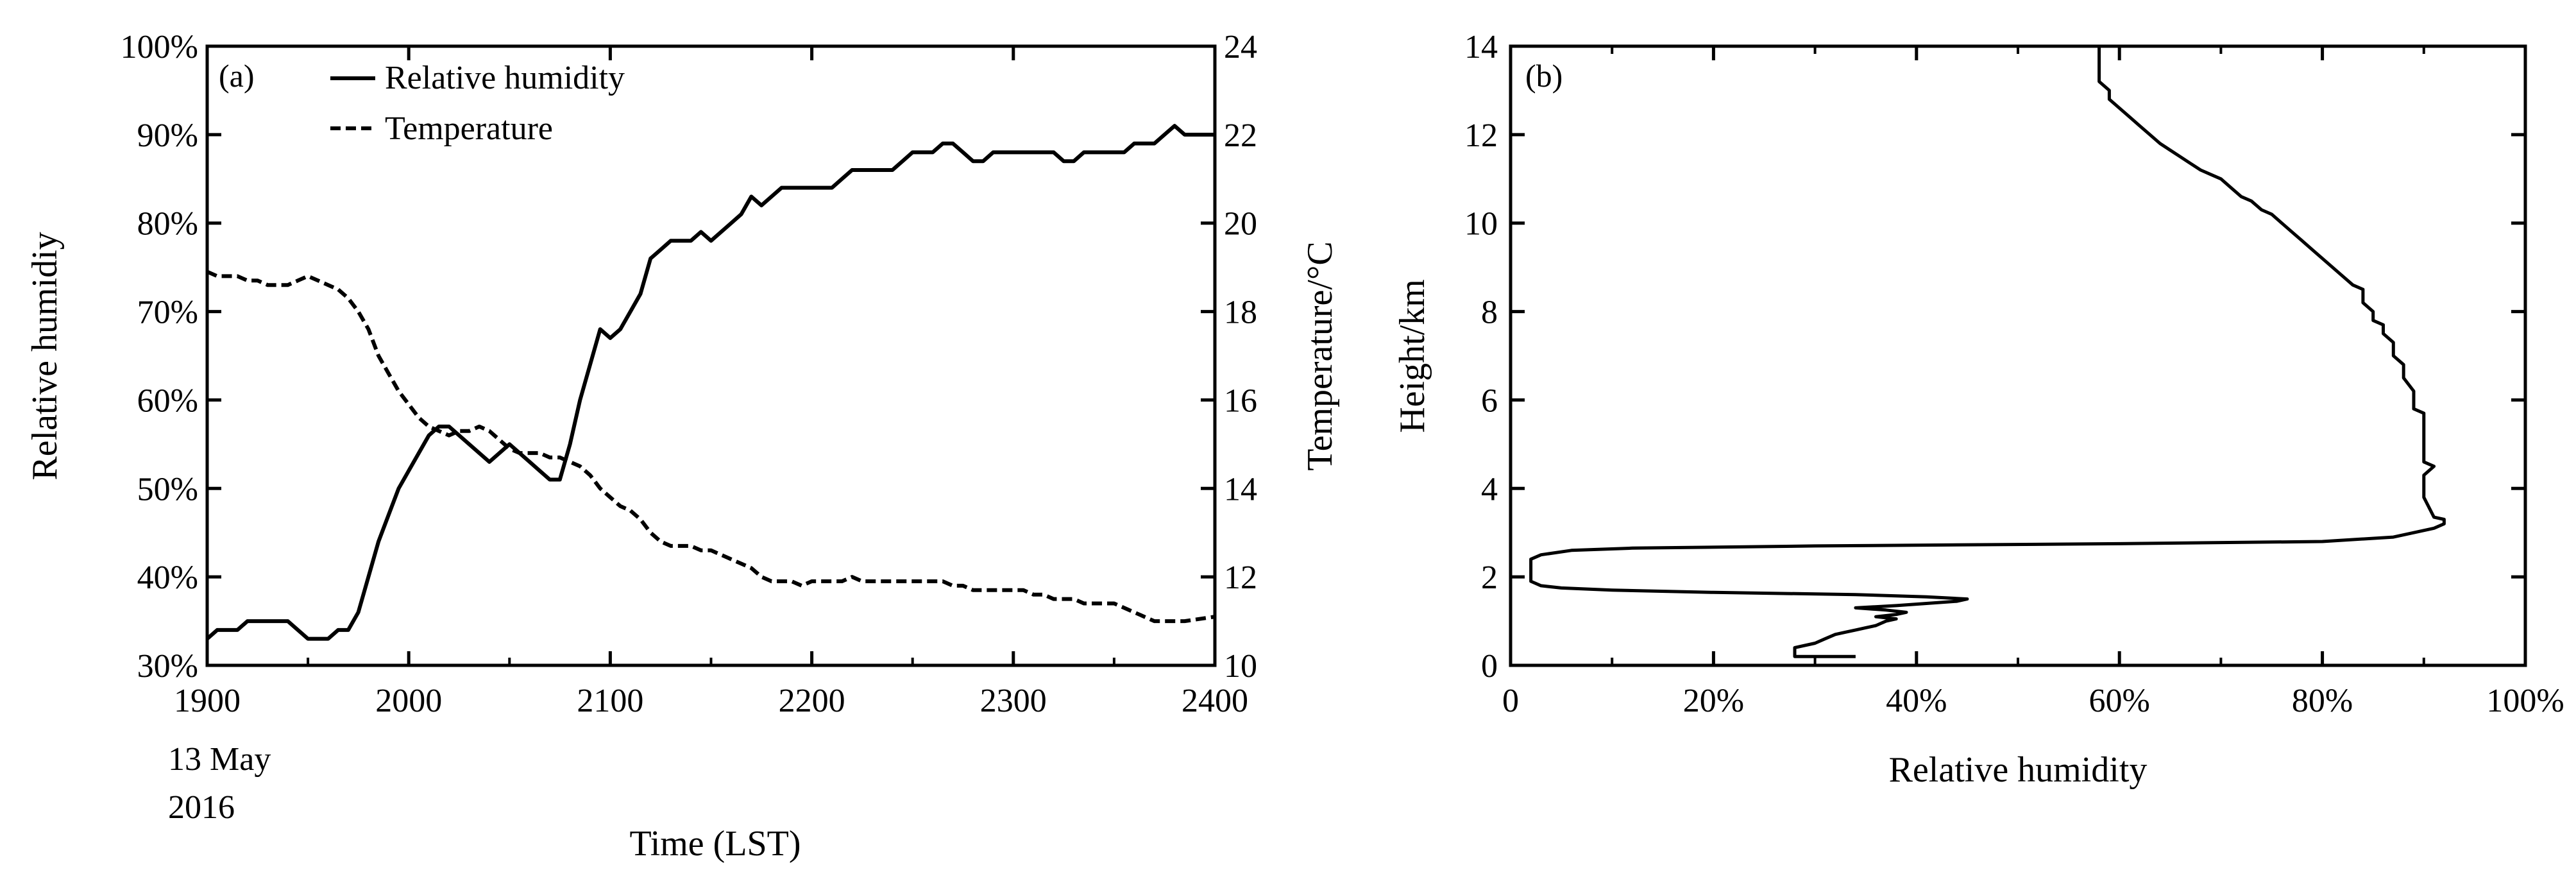  What do you see at coordinates (469, 128) in the screenshot?
I see `legend-label-temperature: Temperature` at bounding box center [469, 128].